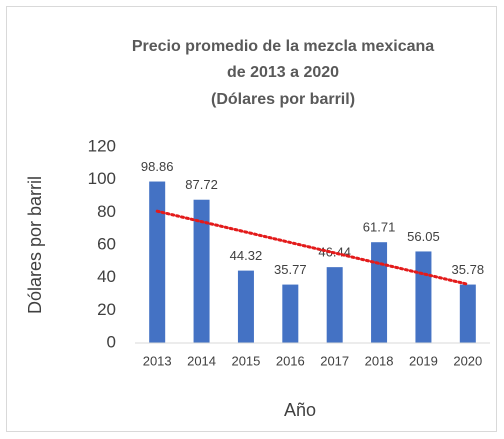 Image resolution: width=504 pixels, height=439 pixels. What do you see at coordinates (106, 211) in the screenshot?
I see `y-tick-label: 80` at bounding box center [106, 211].